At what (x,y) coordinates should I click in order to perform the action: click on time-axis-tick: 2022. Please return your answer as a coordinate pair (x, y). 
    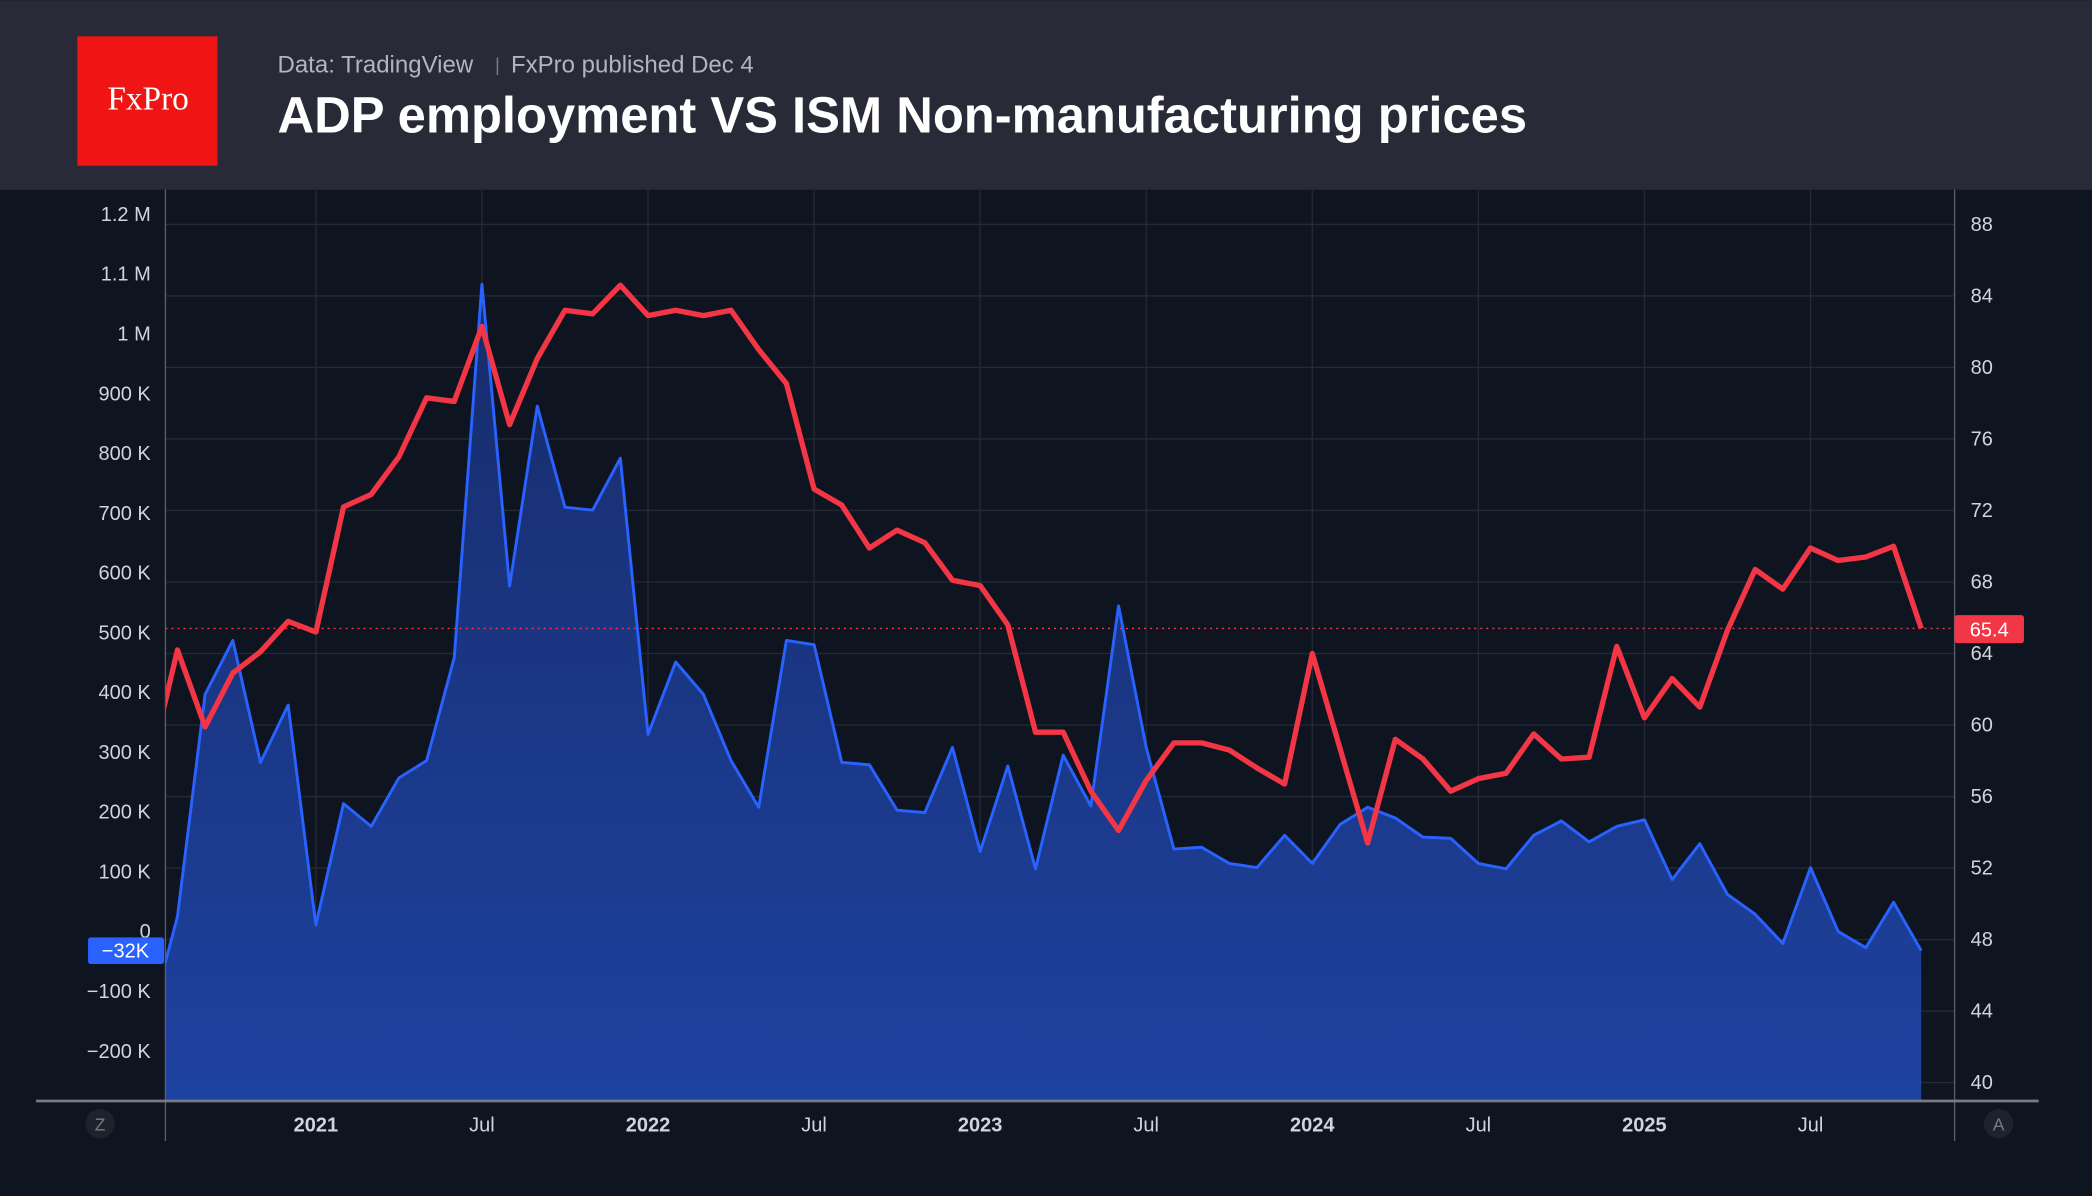
    Looking at the image, I should click on (648, 1126).